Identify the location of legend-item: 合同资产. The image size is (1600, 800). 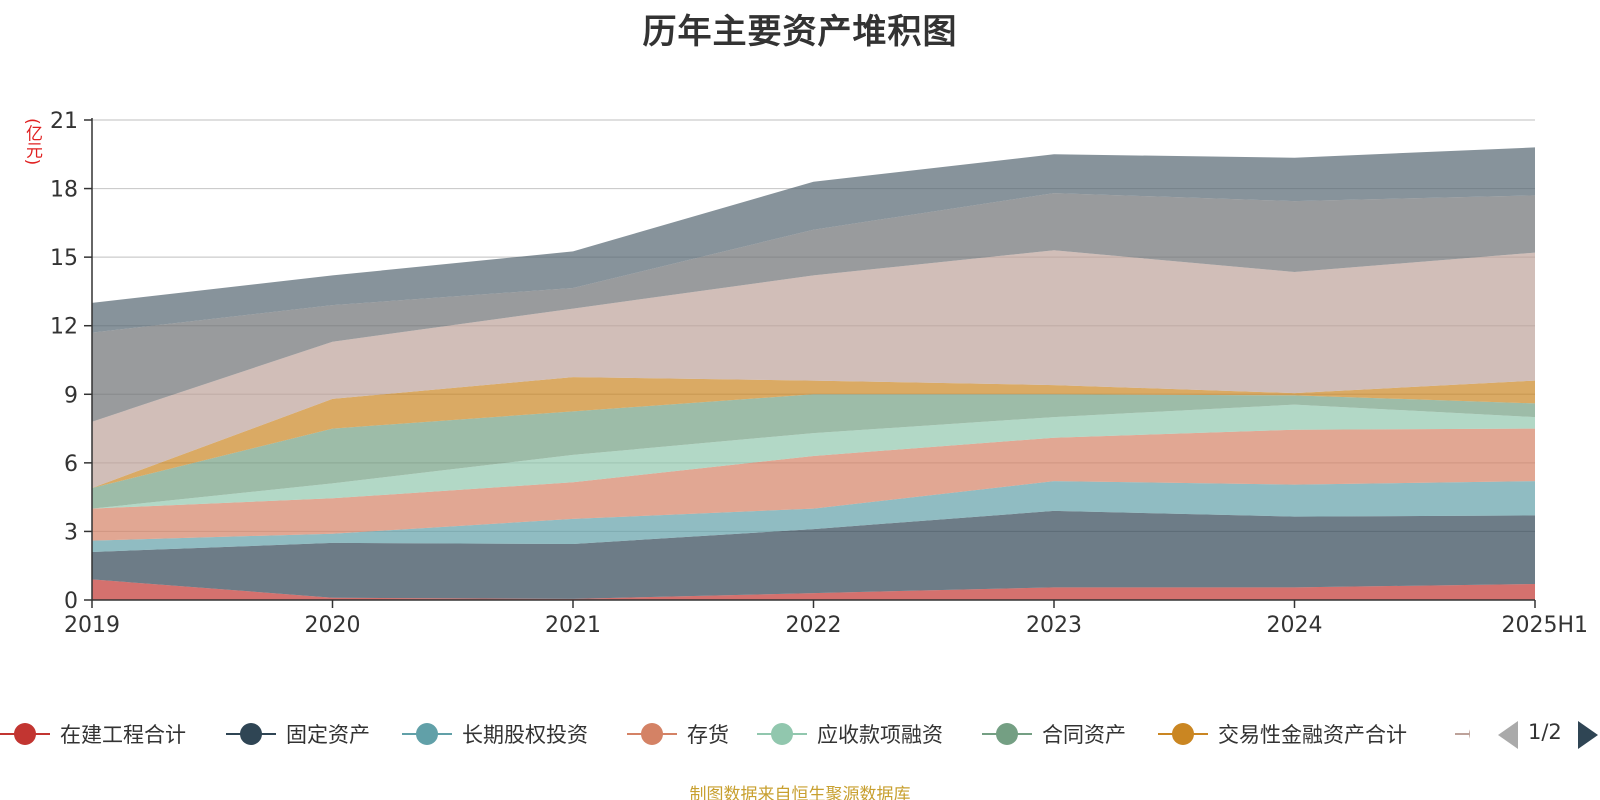
(1054, 734).